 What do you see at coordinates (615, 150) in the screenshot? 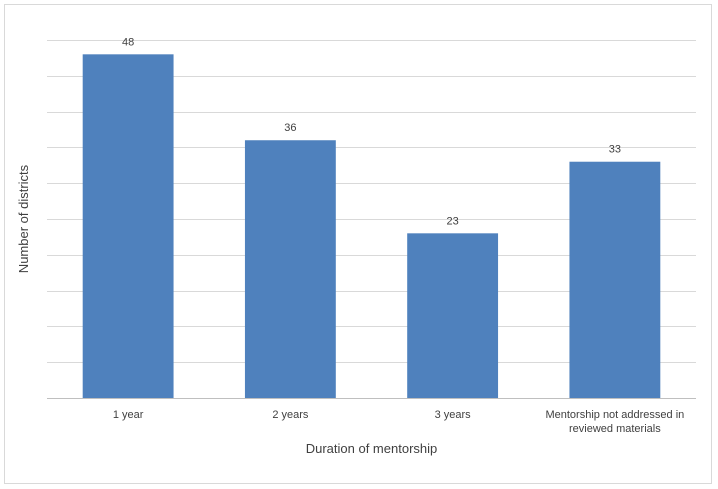
I see `data-label-4: 33` at bounding box center [615, 150].